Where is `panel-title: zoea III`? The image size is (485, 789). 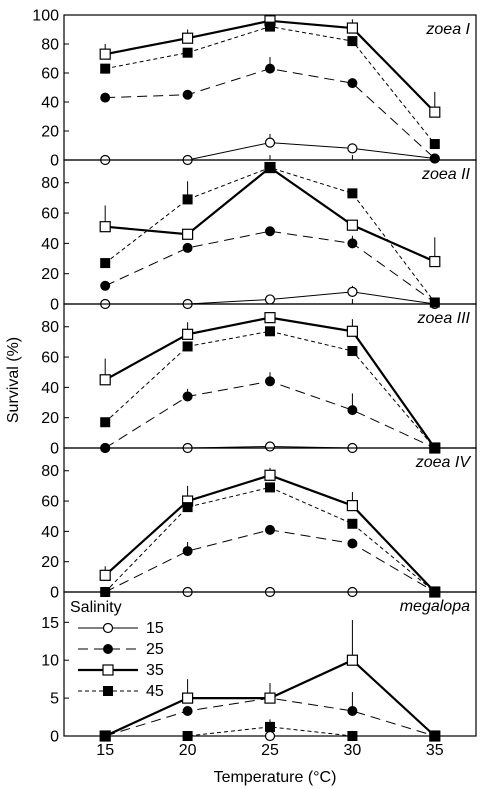 panel-title: zoea III is located at coordinates (444, 318).